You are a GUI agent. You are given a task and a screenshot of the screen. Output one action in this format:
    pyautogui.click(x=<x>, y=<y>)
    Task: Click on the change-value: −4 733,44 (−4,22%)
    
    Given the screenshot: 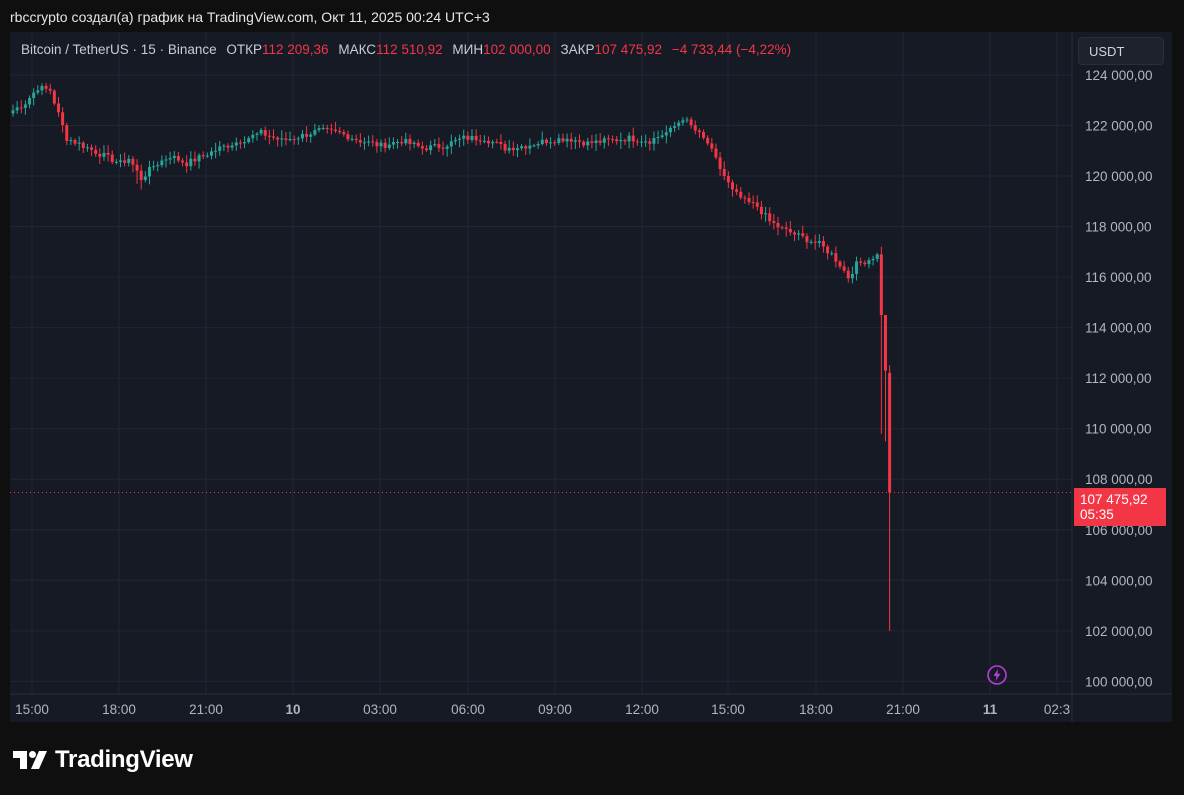 What is the action you would take?
    pyautogui.click(x=731, y=49)
    